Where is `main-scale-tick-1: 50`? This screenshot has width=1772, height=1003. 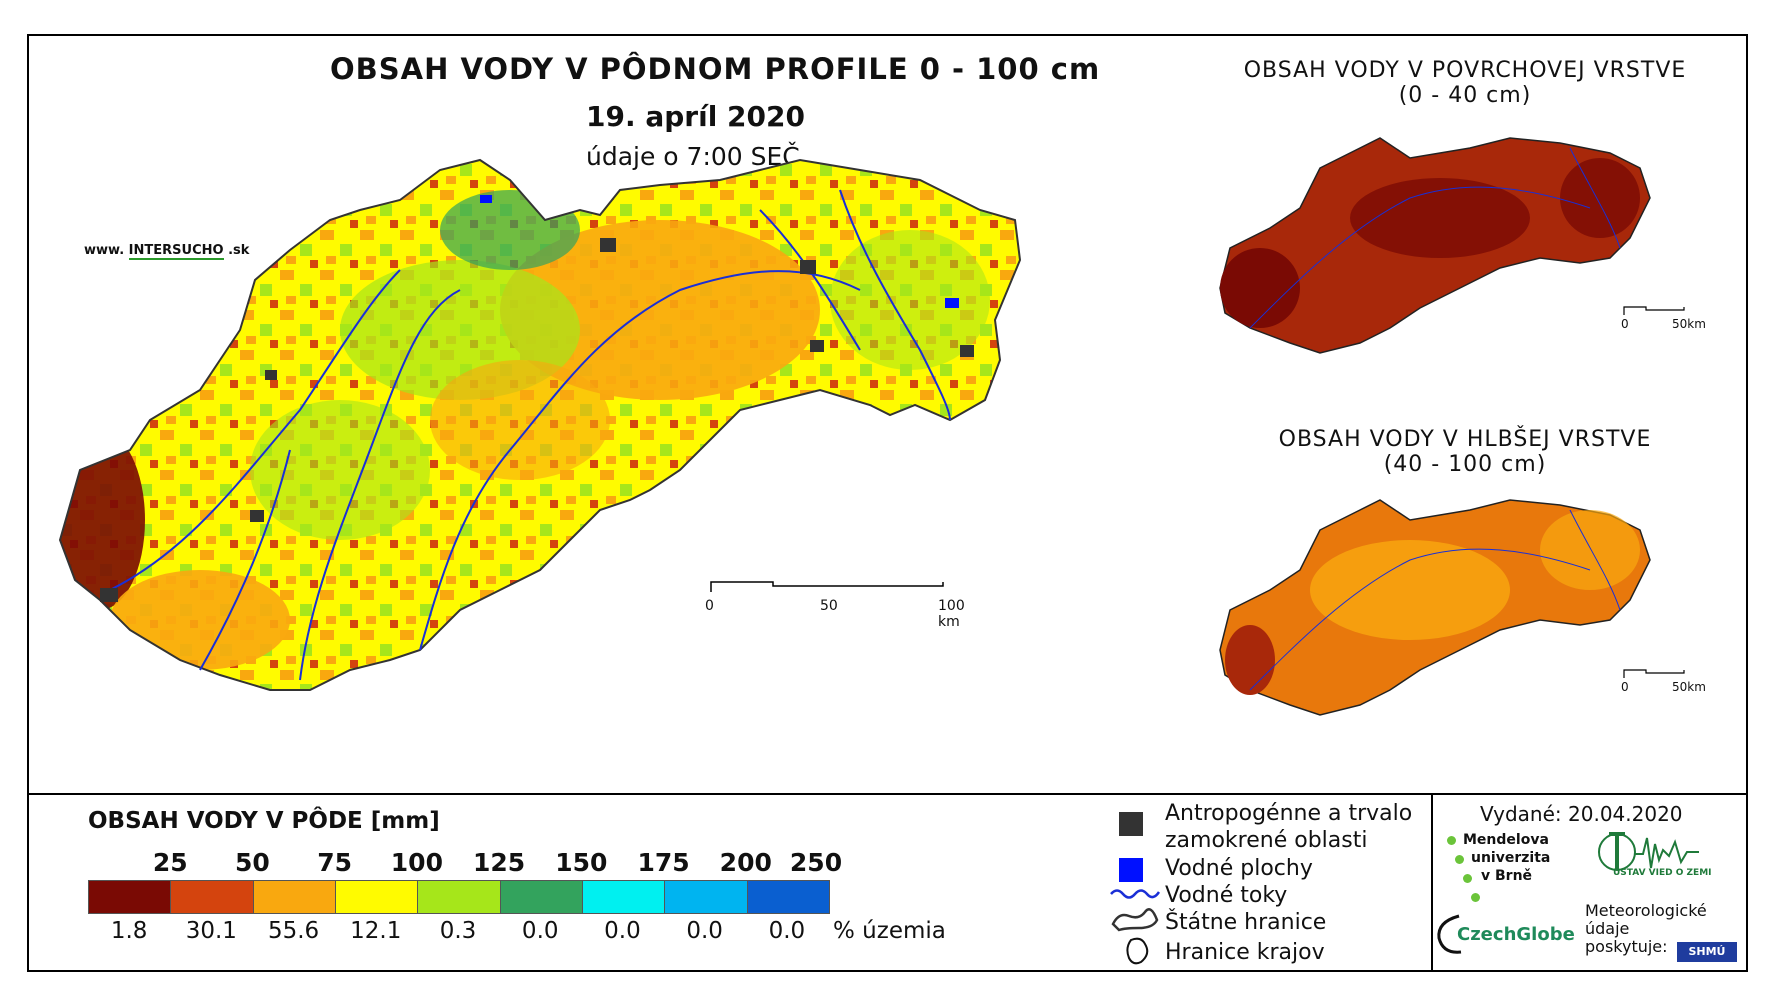 main-scale-tick-1: 50 is located at coordinates (829, 606).